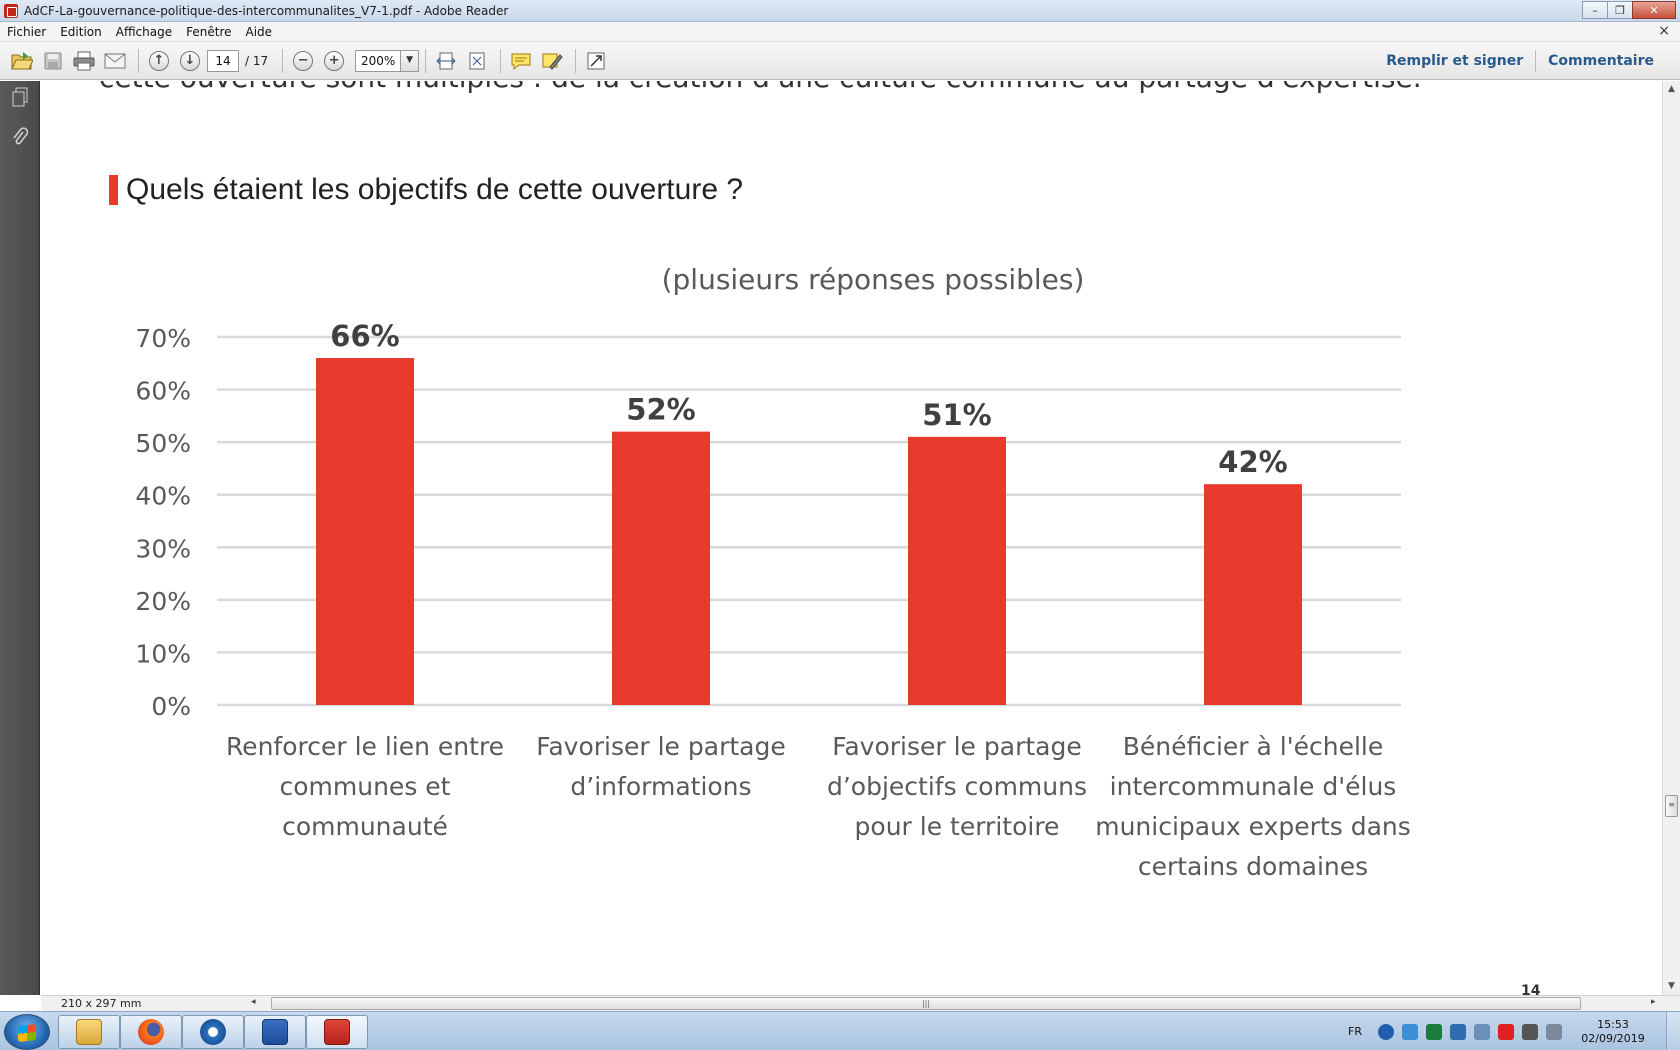 This screenshot has width=1680, height=1050. What do you see at coordinates (1595, 10) in the screenshot?
I see `minimize-button: –` at bounding box center [1595, 10].